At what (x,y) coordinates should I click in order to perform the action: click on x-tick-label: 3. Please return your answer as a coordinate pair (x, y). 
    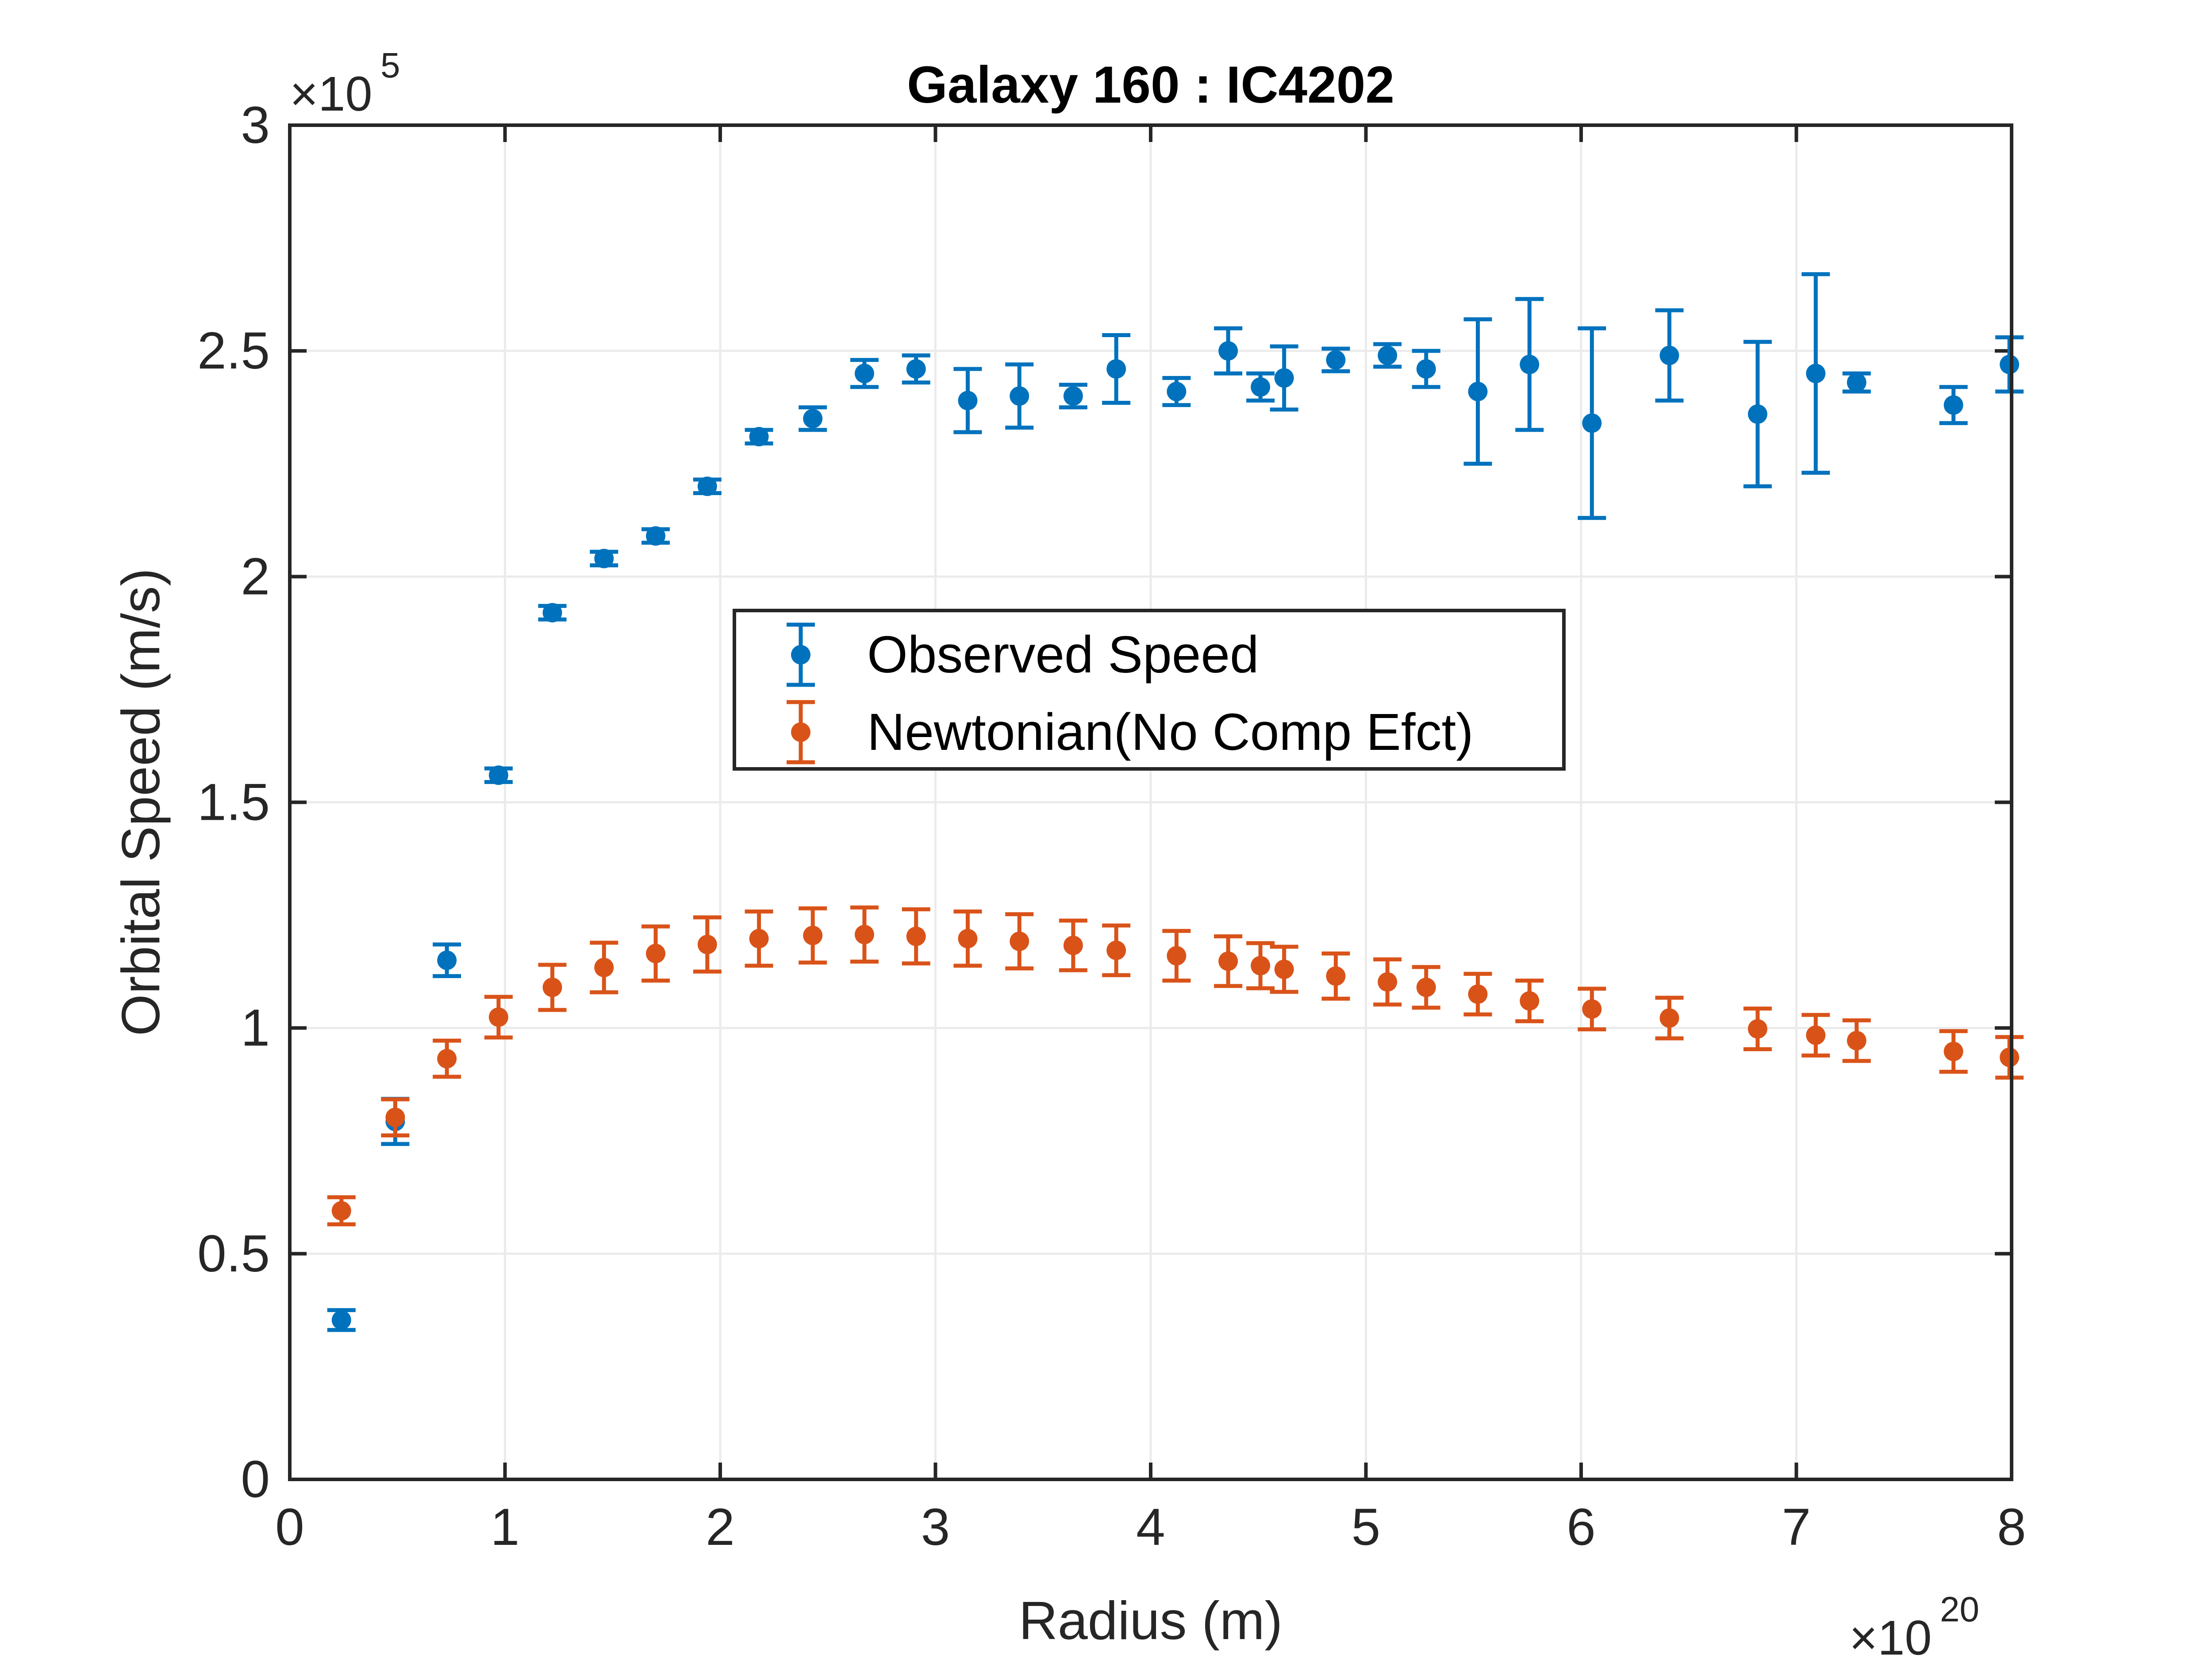
    Looking at the image, I should click on (936, 1527).